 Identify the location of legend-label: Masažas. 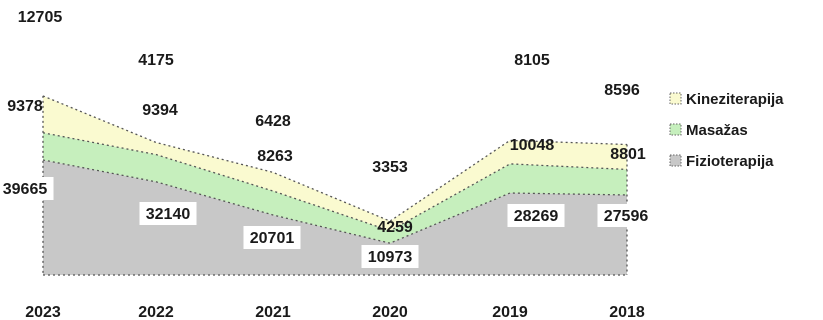
(717, 130).